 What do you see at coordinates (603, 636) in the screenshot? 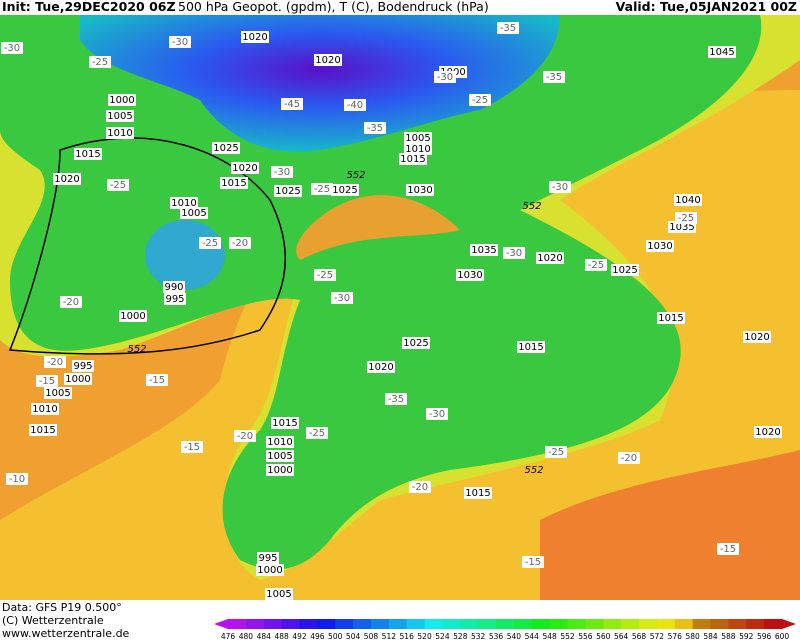
I see `colorbar-tick-label: 560` at bounding box center [603, 636].